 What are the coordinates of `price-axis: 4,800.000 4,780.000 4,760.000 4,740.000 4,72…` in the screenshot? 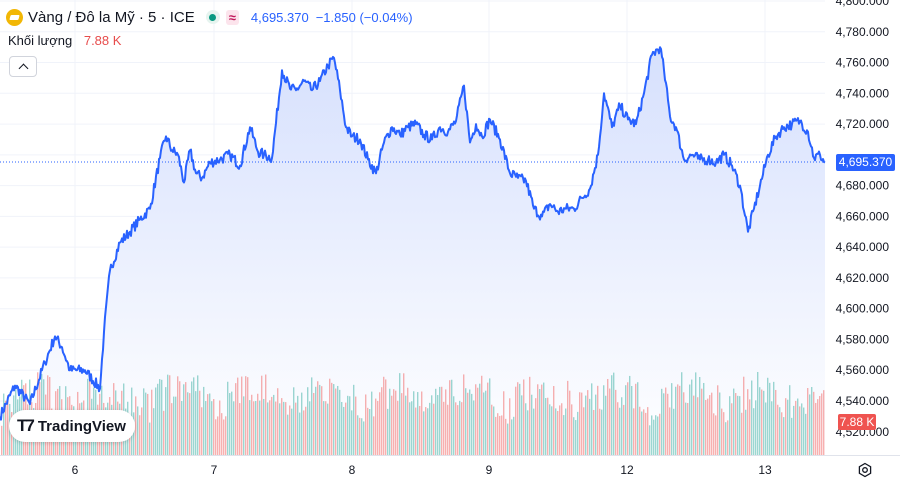 It's located at (863, 219).